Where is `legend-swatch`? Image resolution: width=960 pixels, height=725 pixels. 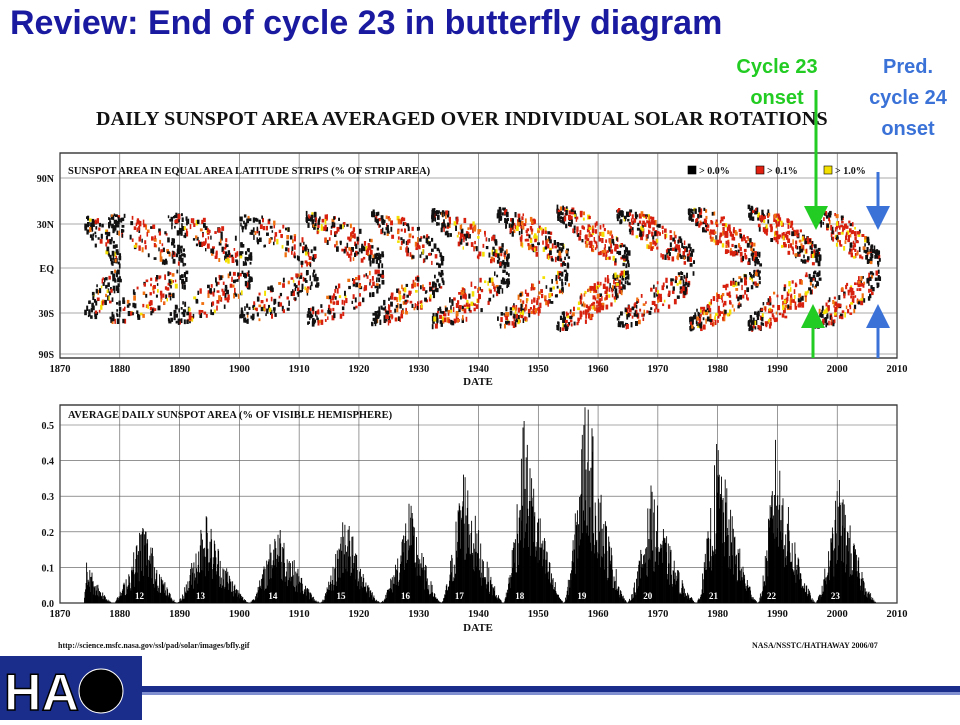 legend-swatch is located at coordinates (760, 170).